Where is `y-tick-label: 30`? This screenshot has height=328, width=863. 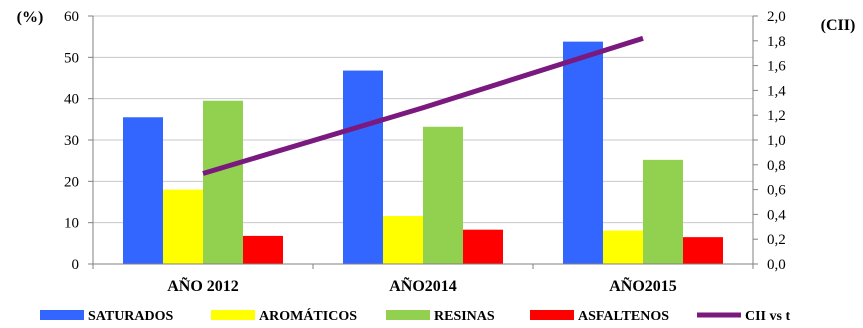
y-tick-label: 30 is located at coordinates (71, 141).